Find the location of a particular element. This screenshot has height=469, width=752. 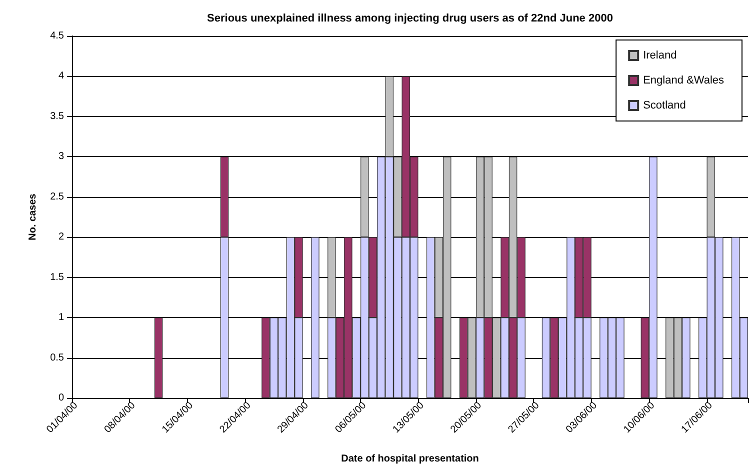

legend-label: Scotland is located at coordinates (664, 106).